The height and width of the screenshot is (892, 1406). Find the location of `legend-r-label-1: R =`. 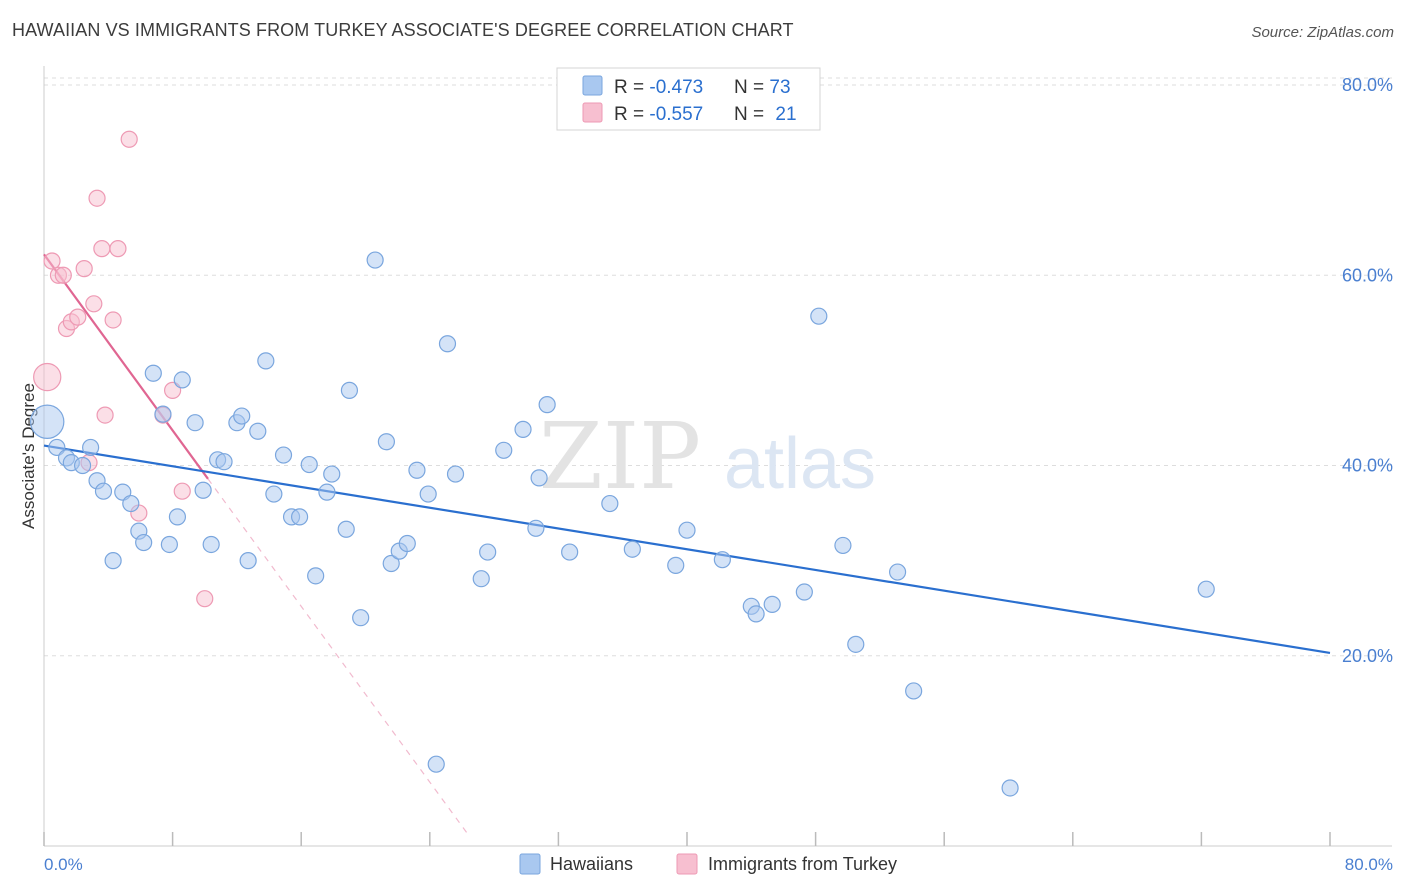

legend-r-label-1: R = is located at coordinates (631, 87).